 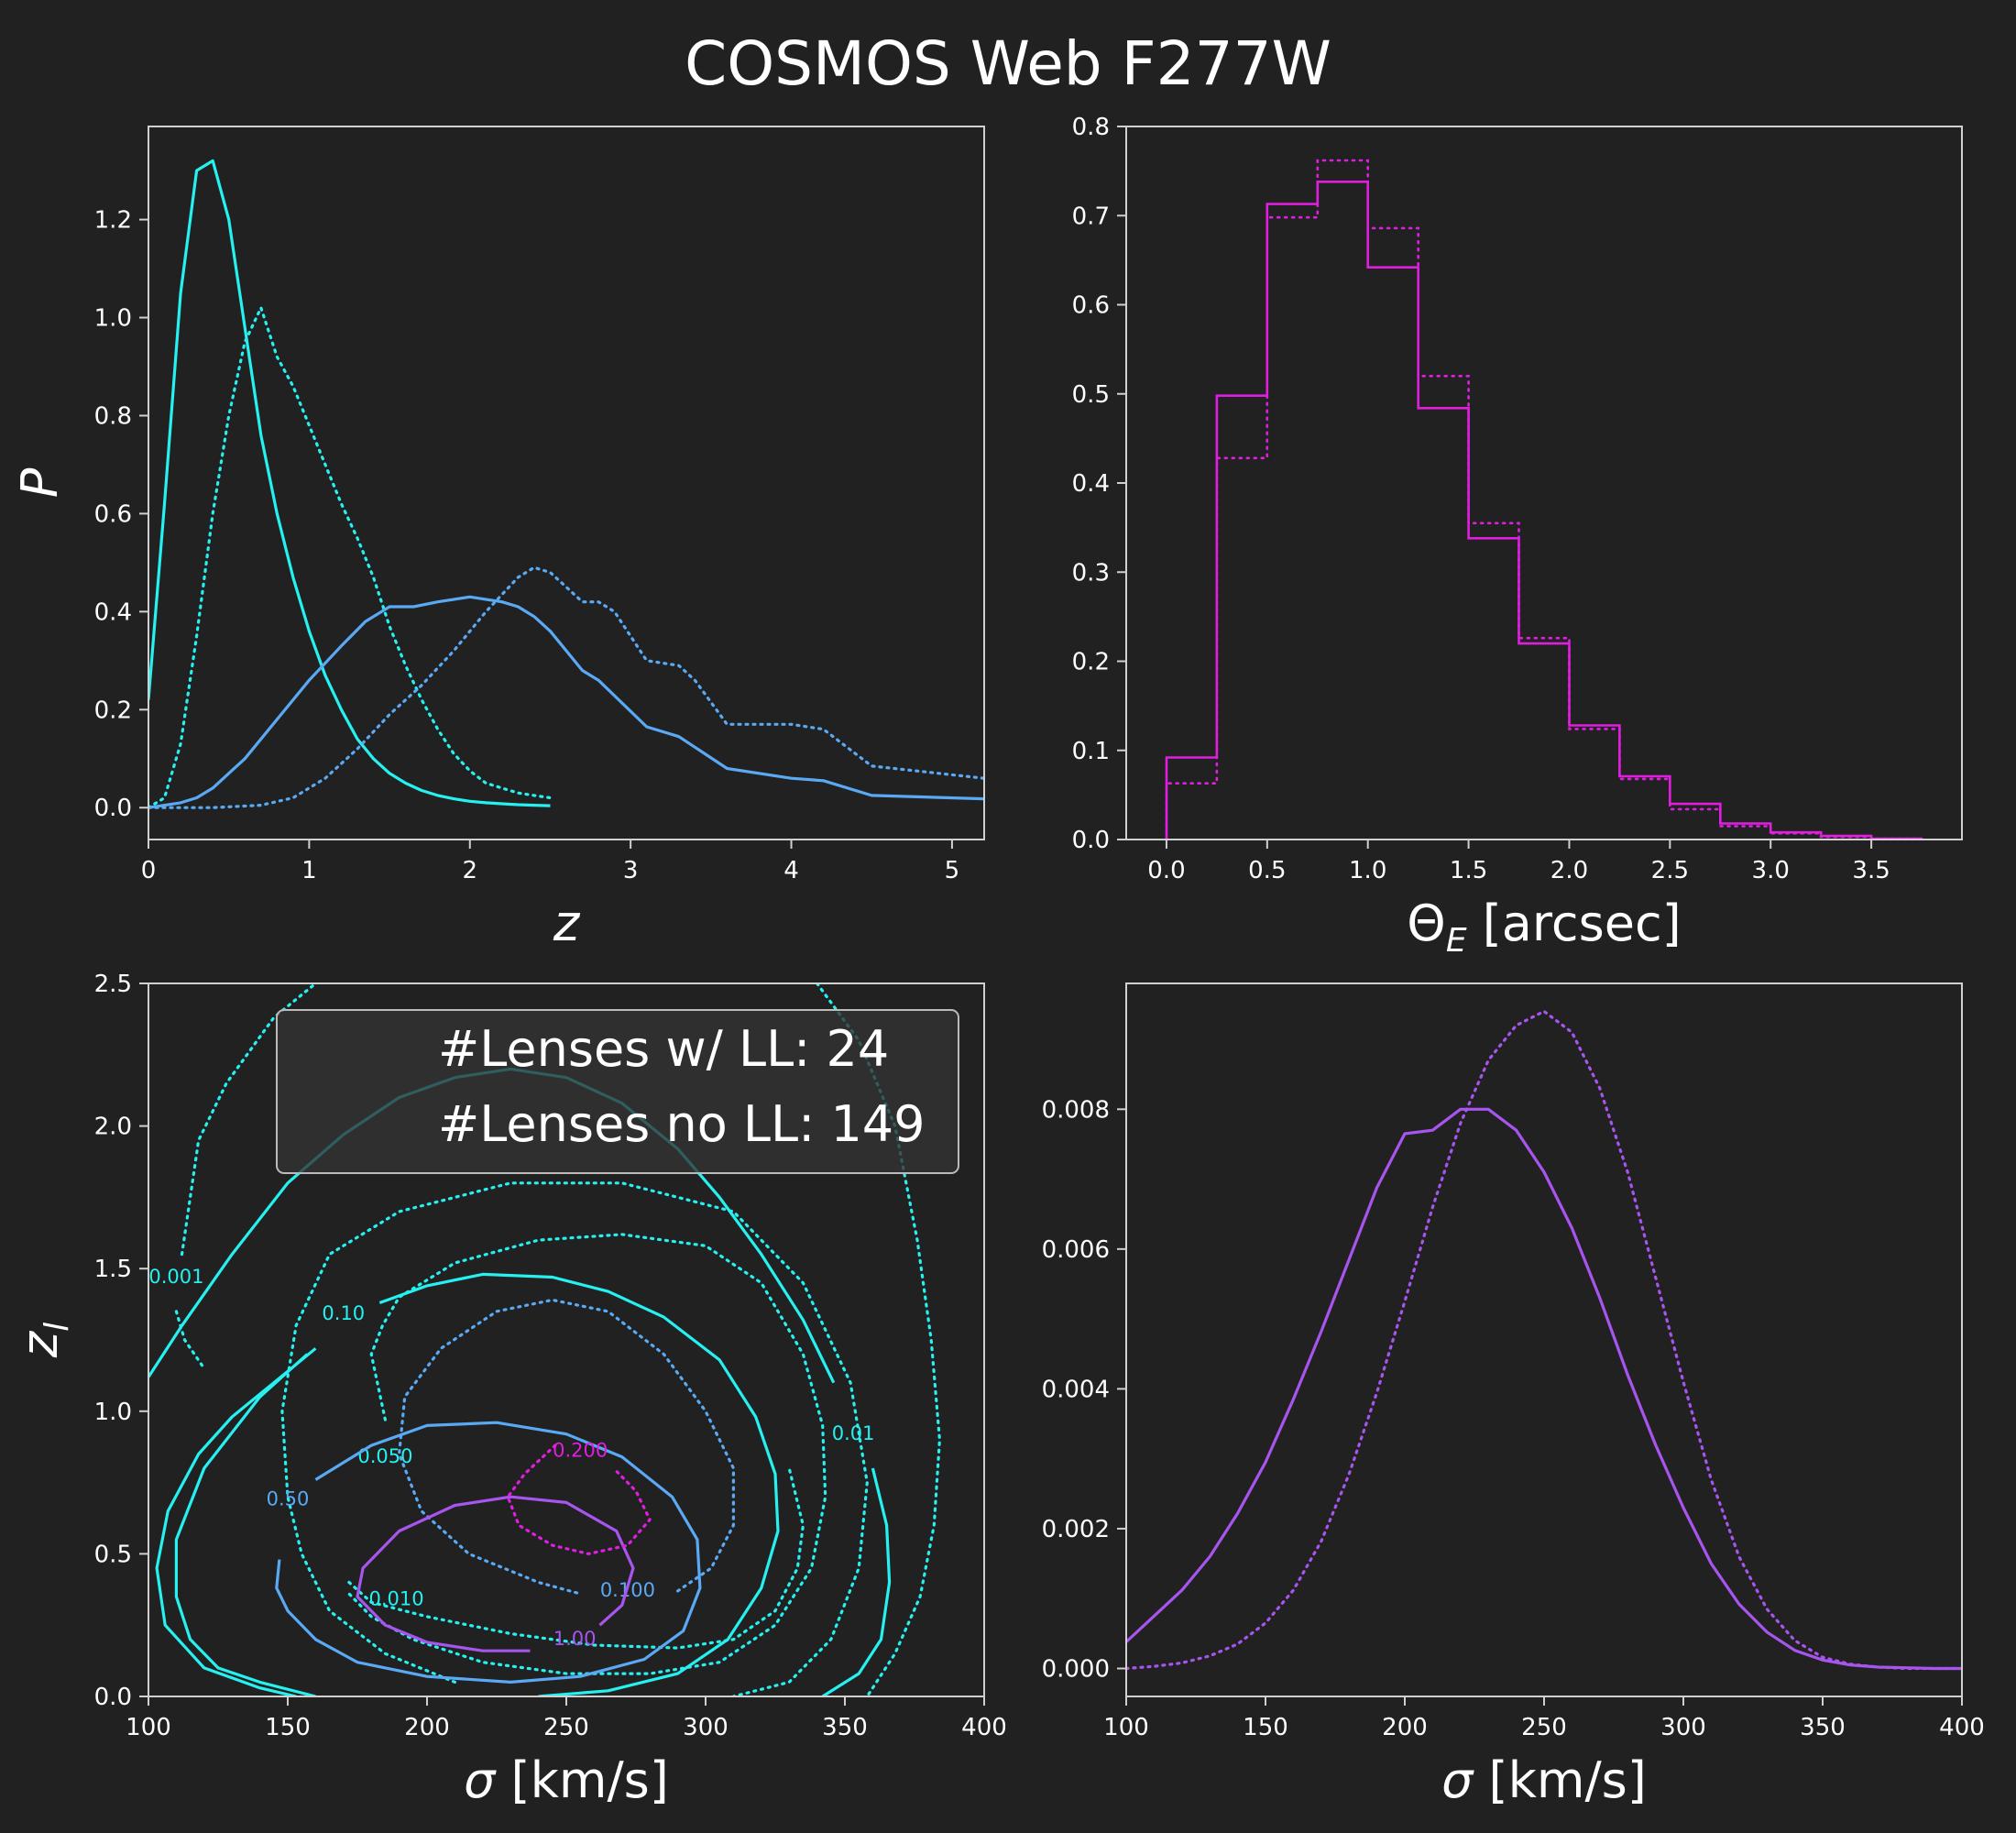 I want to click on legend: #Lenses w/ LL: 24 #Lenses no LL: 149, so click(x=617, y=1091).